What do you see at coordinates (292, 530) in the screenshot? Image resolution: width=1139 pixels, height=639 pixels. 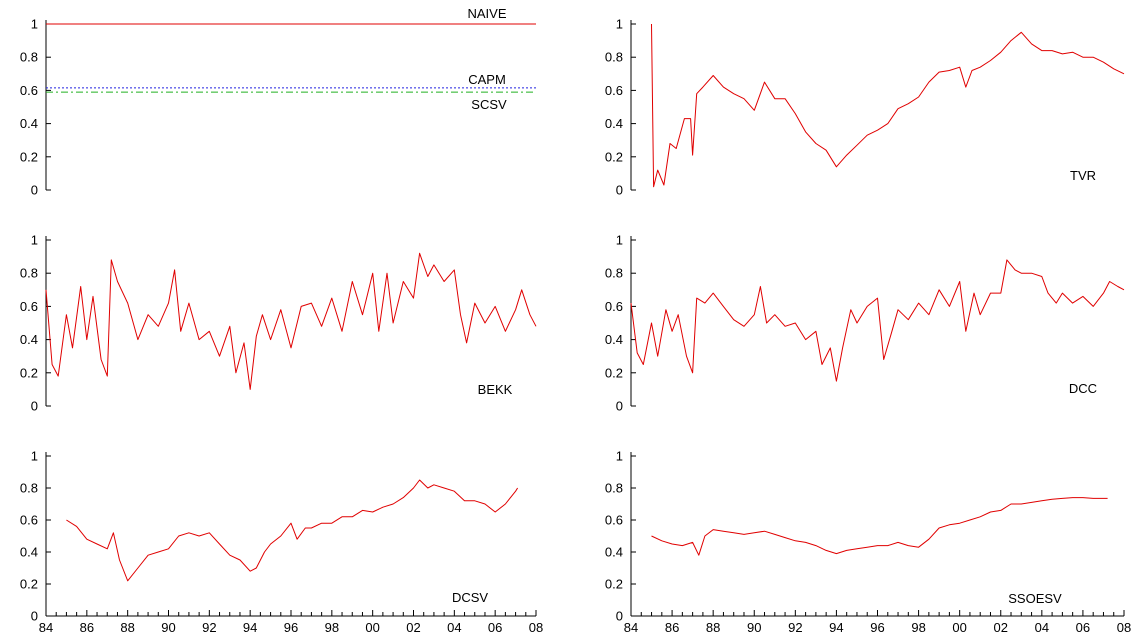 I see `series-line-dcsv` at bounding box center [292, 530].